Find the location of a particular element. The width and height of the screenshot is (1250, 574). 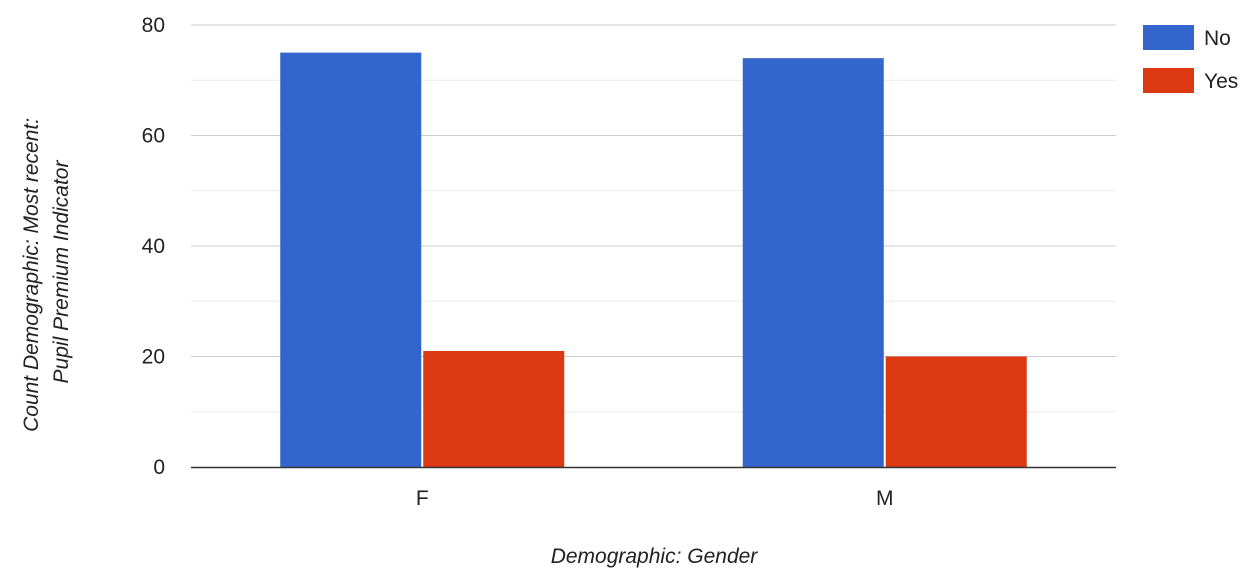

legend: No Yes is located at coordinates (1190, 59).